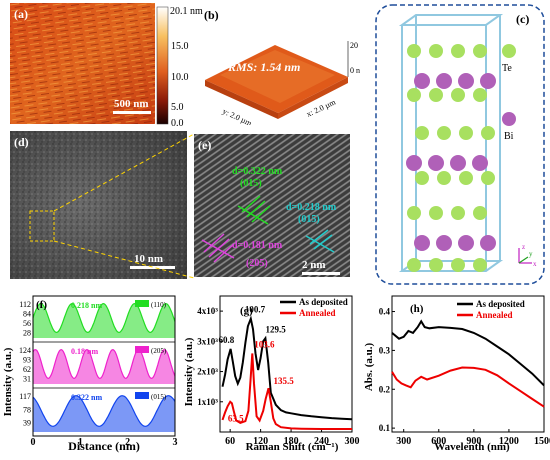 This screenshot has height=460, width=550. What do you see at coordinates (152, 267) in the screenshot?
I see `scale-bar-d` at bounding box center [152, 267].